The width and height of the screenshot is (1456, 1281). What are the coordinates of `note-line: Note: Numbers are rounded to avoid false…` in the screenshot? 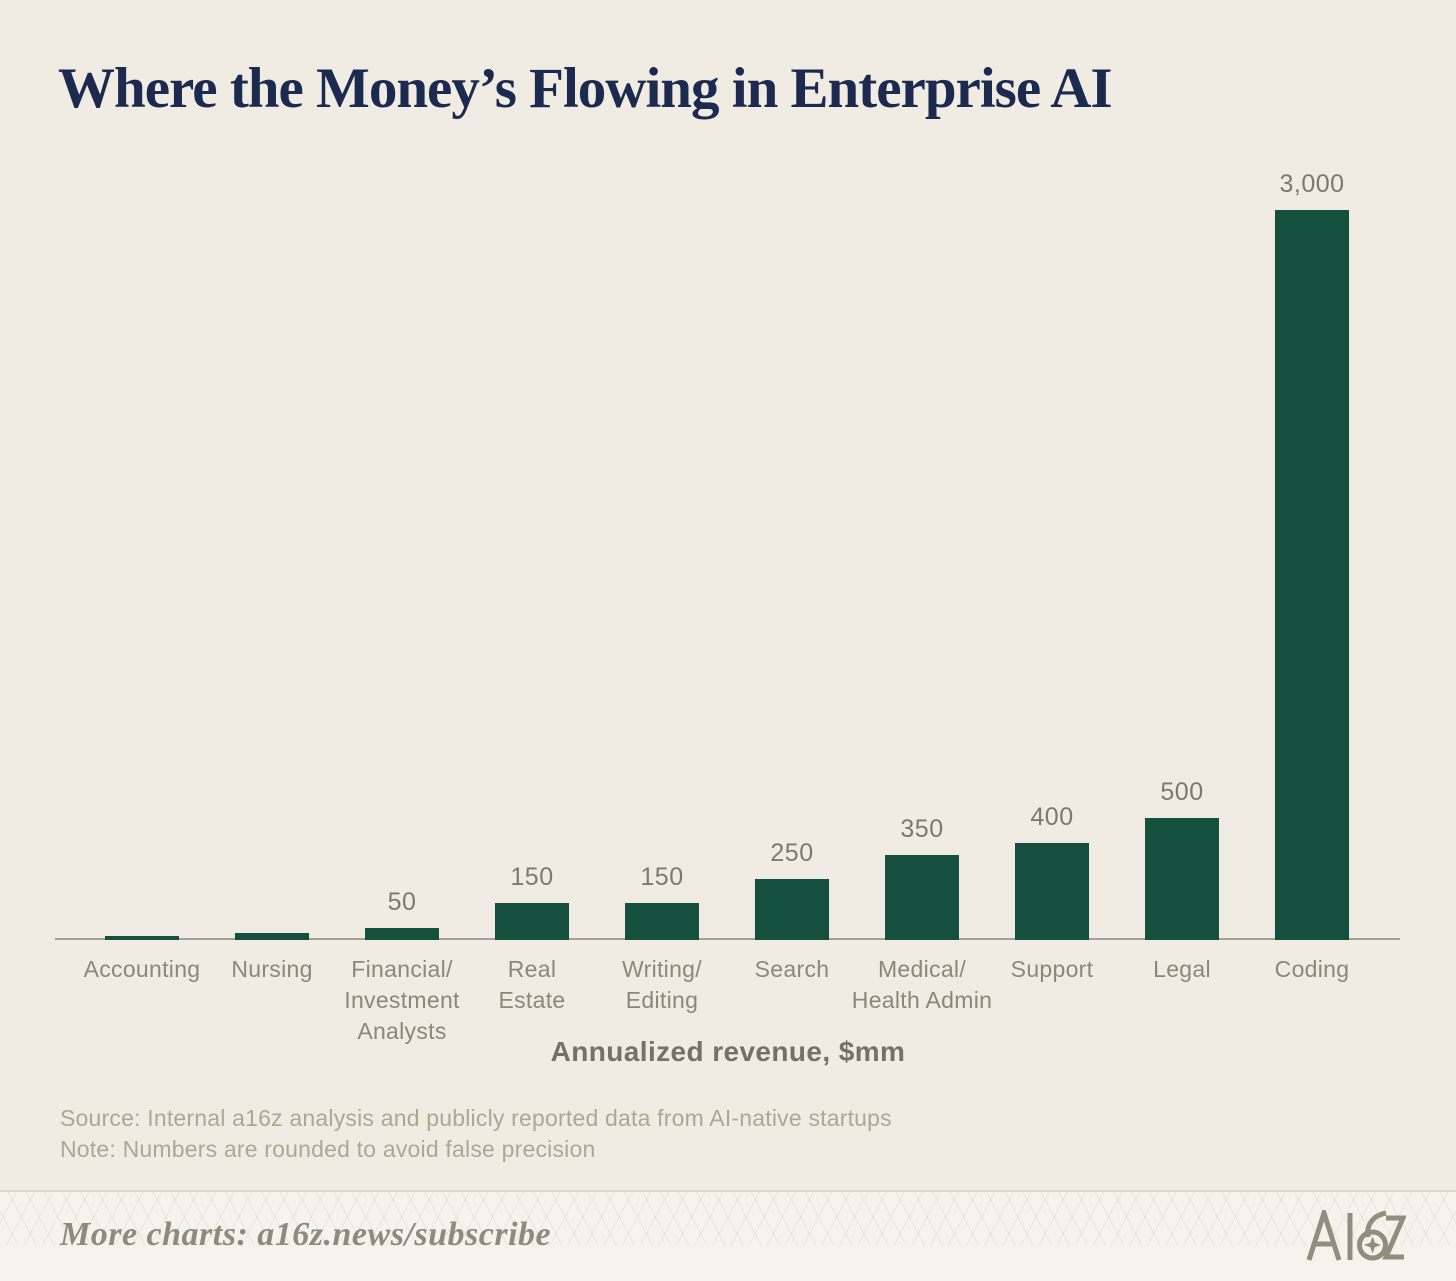 It's located at (328, 1149).